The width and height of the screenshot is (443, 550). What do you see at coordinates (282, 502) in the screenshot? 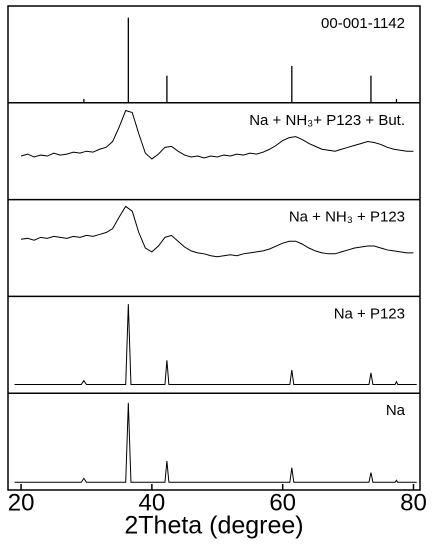
I see `x-tick-label: 60` at bounding box center [282, 502].